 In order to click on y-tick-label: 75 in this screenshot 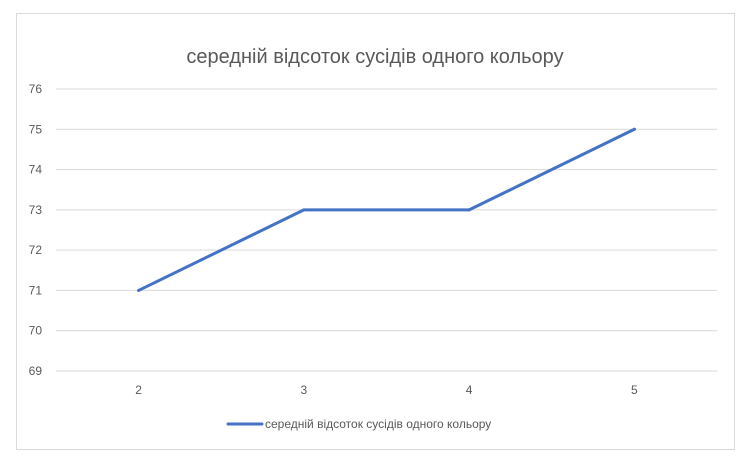, I will do `click(36, 129)`.